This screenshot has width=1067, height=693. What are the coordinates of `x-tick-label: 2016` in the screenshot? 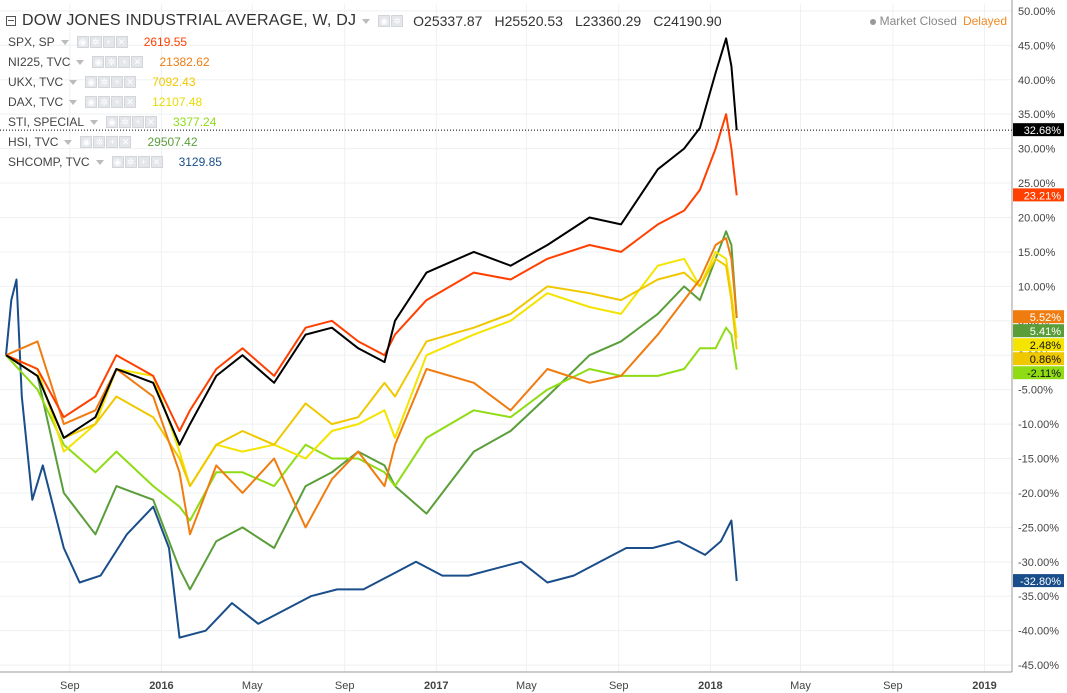 It's located at (161, 686).